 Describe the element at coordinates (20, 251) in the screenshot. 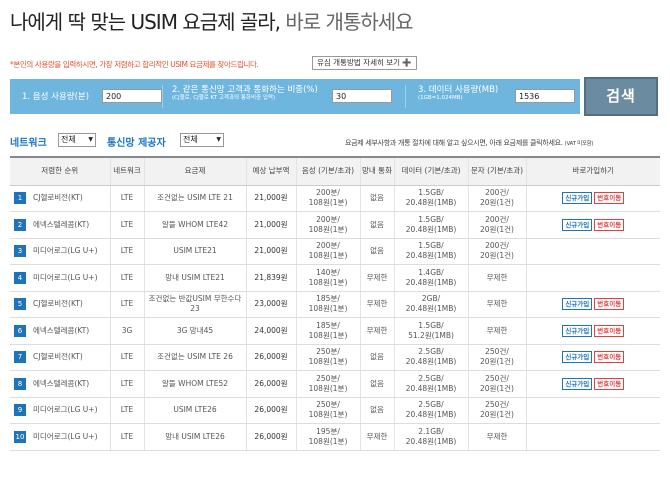

I see `rank-number: 3` at that location.